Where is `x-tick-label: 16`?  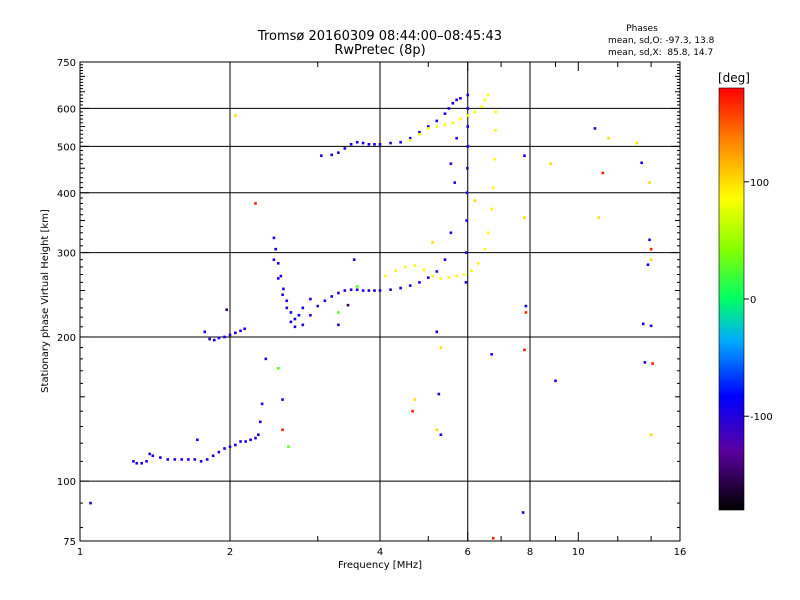 x-tick-label: 16 is located at coordinates (680, 552).